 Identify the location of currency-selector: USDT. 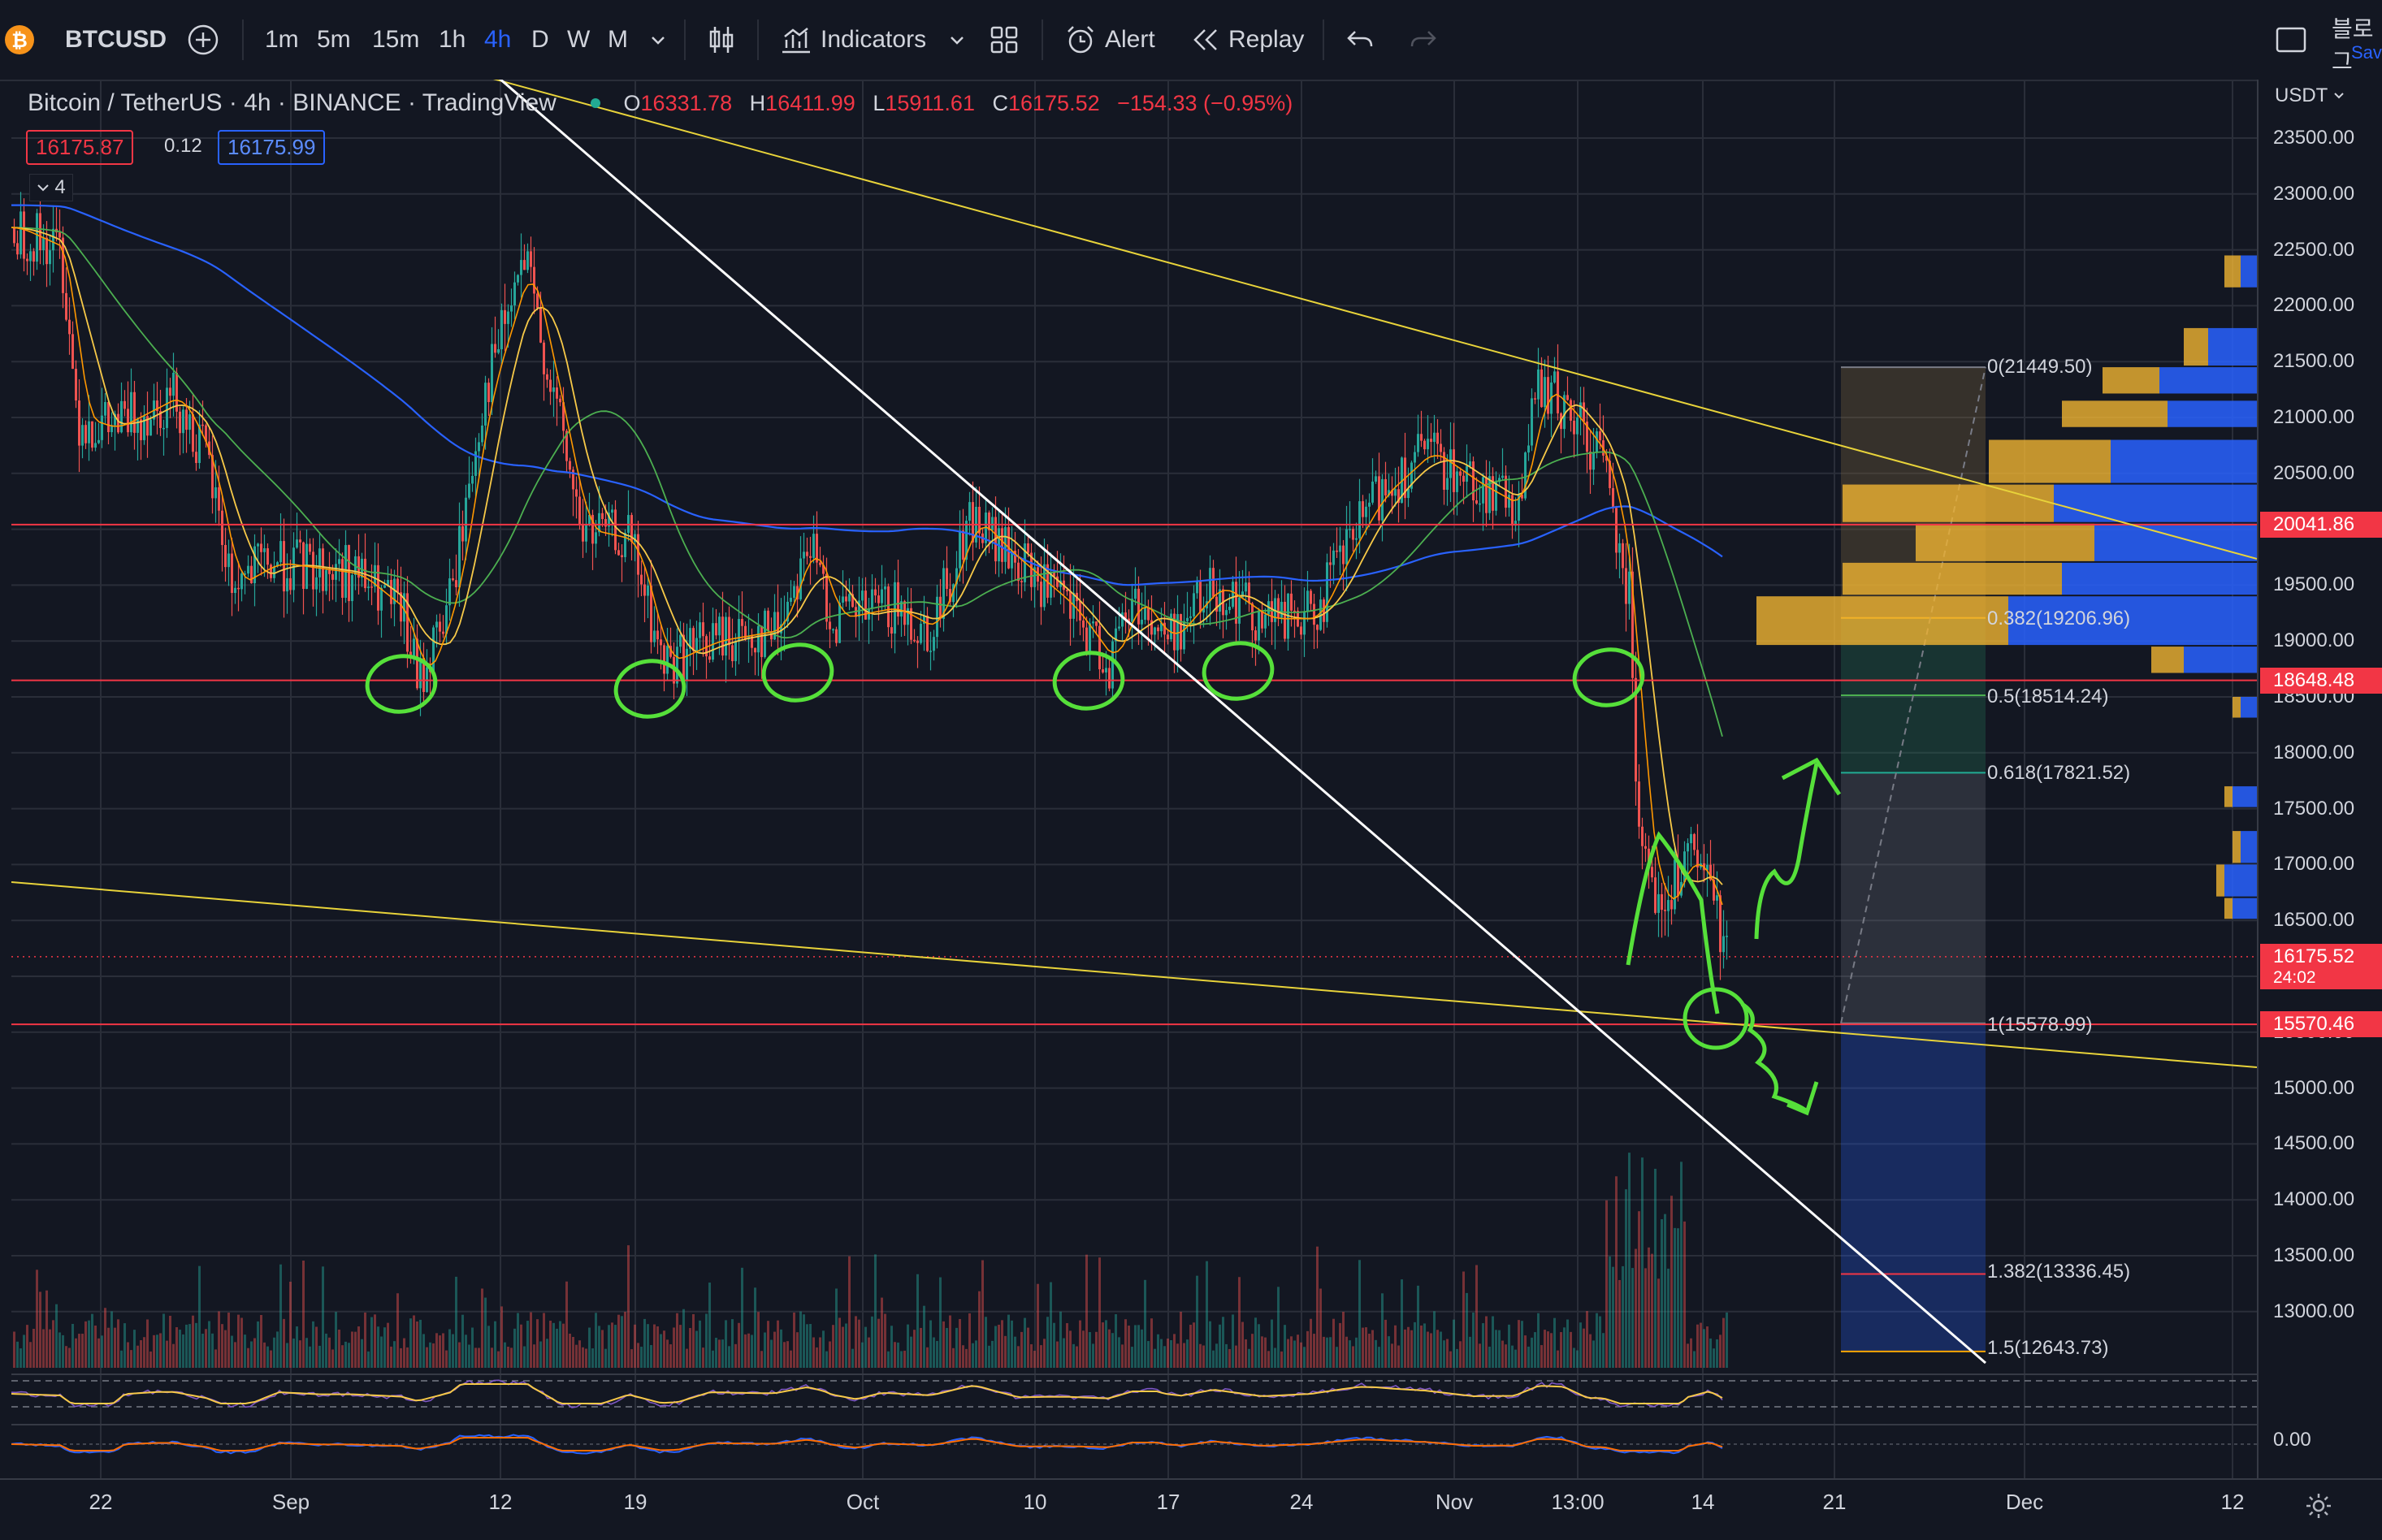
(2310, 95).